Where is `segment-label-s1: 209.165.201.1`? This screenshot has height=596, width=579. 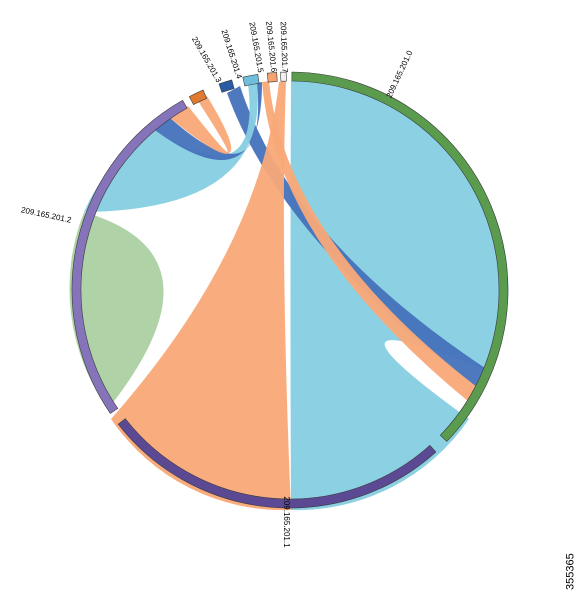 segment-label-s1: 209.165.201.1 is located at coordinates (286, 522).